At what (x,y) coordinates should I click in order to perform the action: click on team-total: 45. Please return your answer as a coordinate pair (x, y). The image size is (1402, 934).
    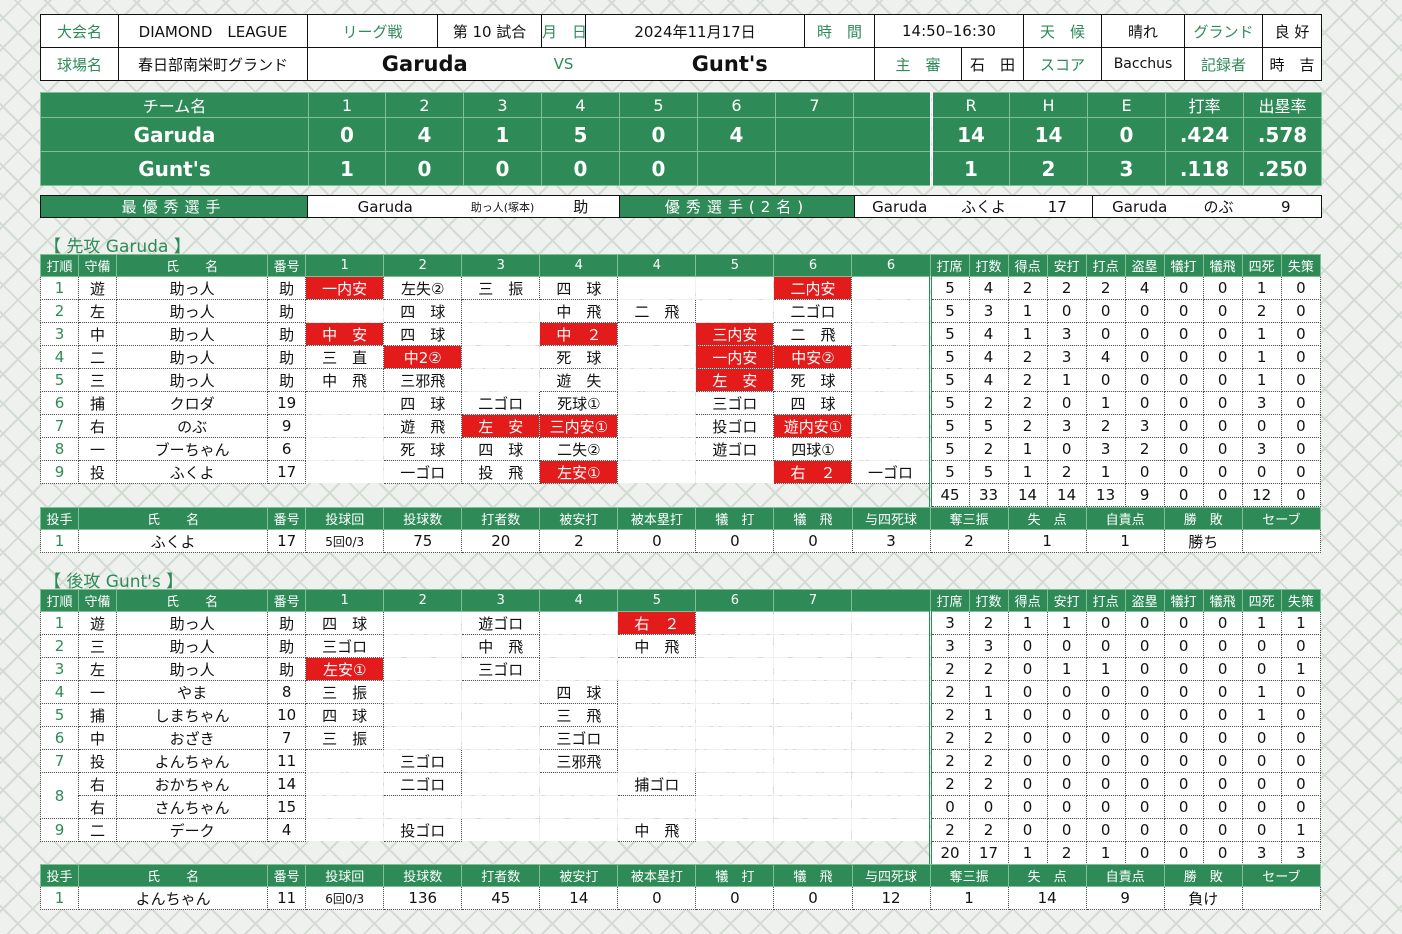
    Looking at the image, I should click on (949, 495).